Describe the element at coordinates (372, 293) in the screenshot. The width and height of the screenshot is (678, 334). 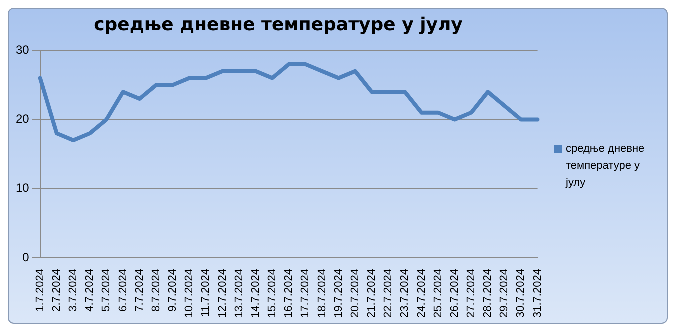
I see `x-tick-label: 21.7.2024` at that location.